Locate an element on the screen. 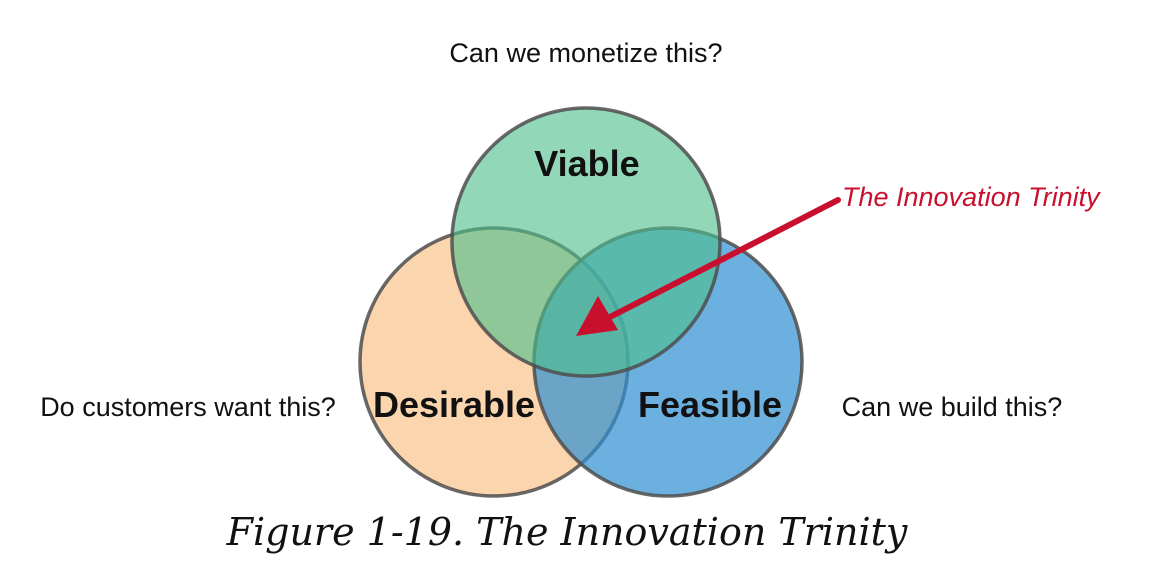  top-question: Can we monetize this? is located at coordinates (585, 53).